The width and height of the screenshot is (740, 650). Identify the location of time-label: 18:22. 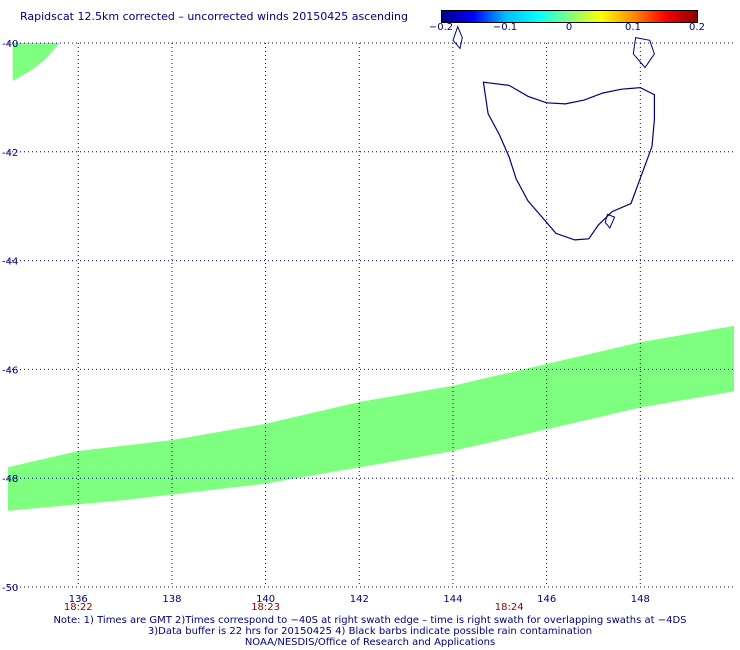
(78, 607).